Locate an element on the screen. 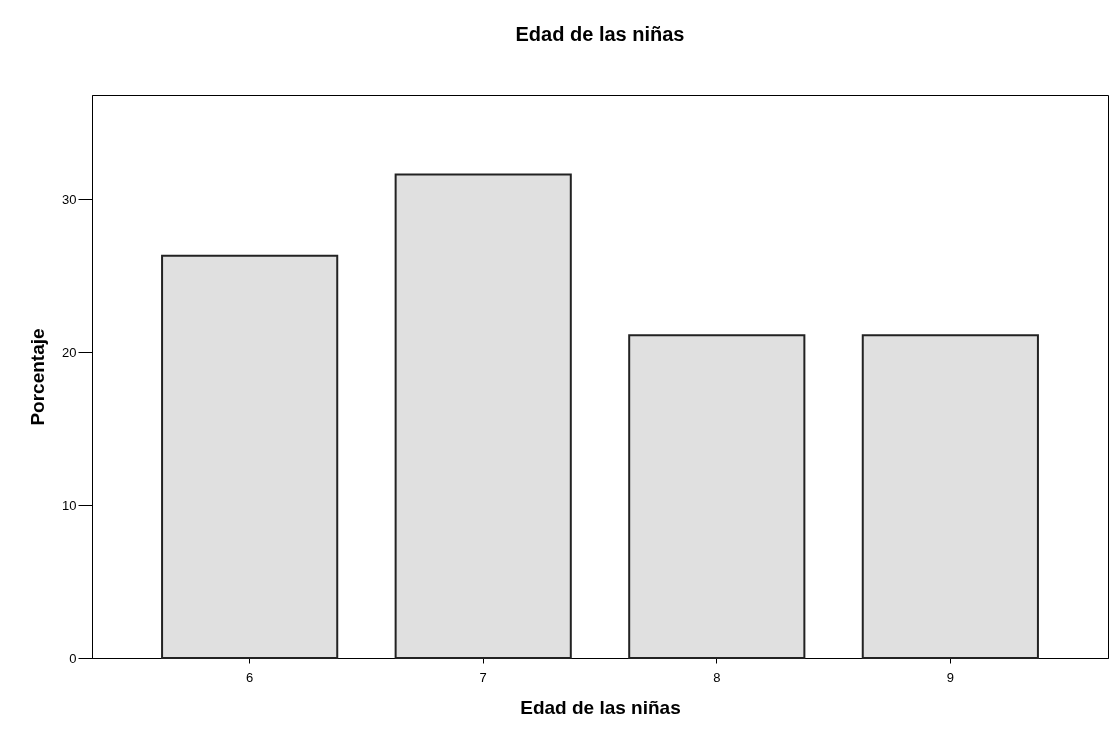 This screenshot has height=733, width=1109. y-tick-label: 20 is located at coordinates (69, 352).